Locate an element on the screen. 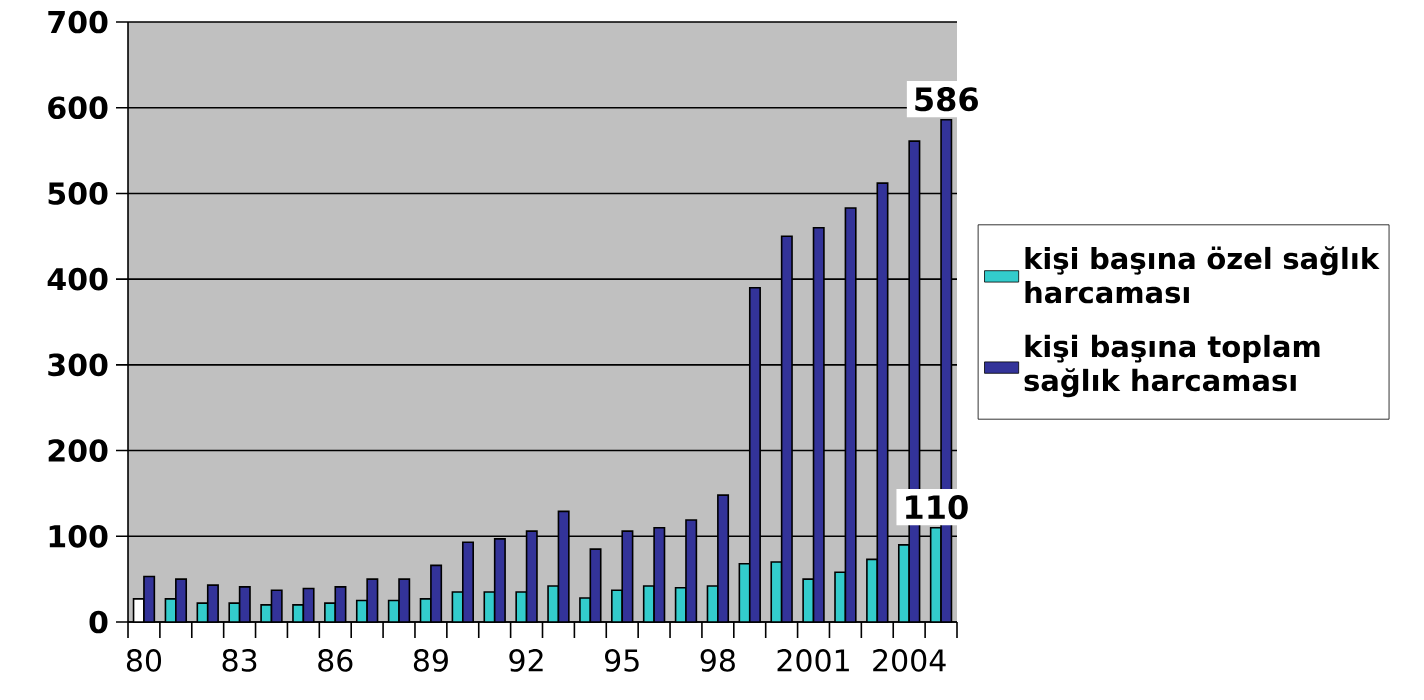  legend-label: kişi başına özel sağlık harcaması is located at coordinates (1202, 275).